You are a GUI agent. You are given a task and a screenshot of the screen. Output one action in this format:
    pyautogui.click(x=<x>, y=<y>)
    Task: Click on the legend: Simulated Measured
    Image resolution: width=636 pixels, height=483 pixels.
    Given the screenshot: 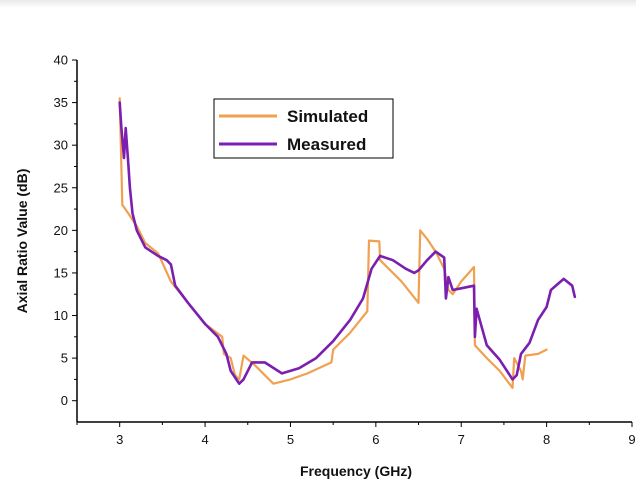 What is the action you would take?
    pyautogui.click(x=303, y=128)
    